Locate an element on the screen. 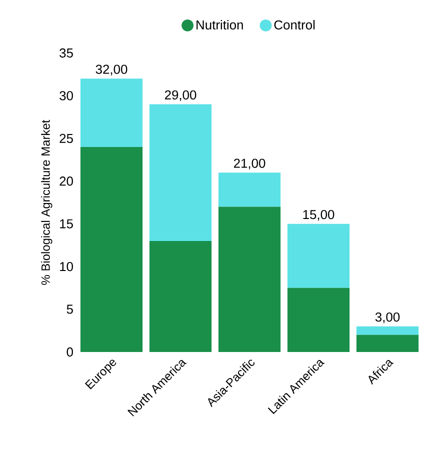 This screenshot has height=457, width=424. total-label: 29,00 is located at coordinates (180, 96).